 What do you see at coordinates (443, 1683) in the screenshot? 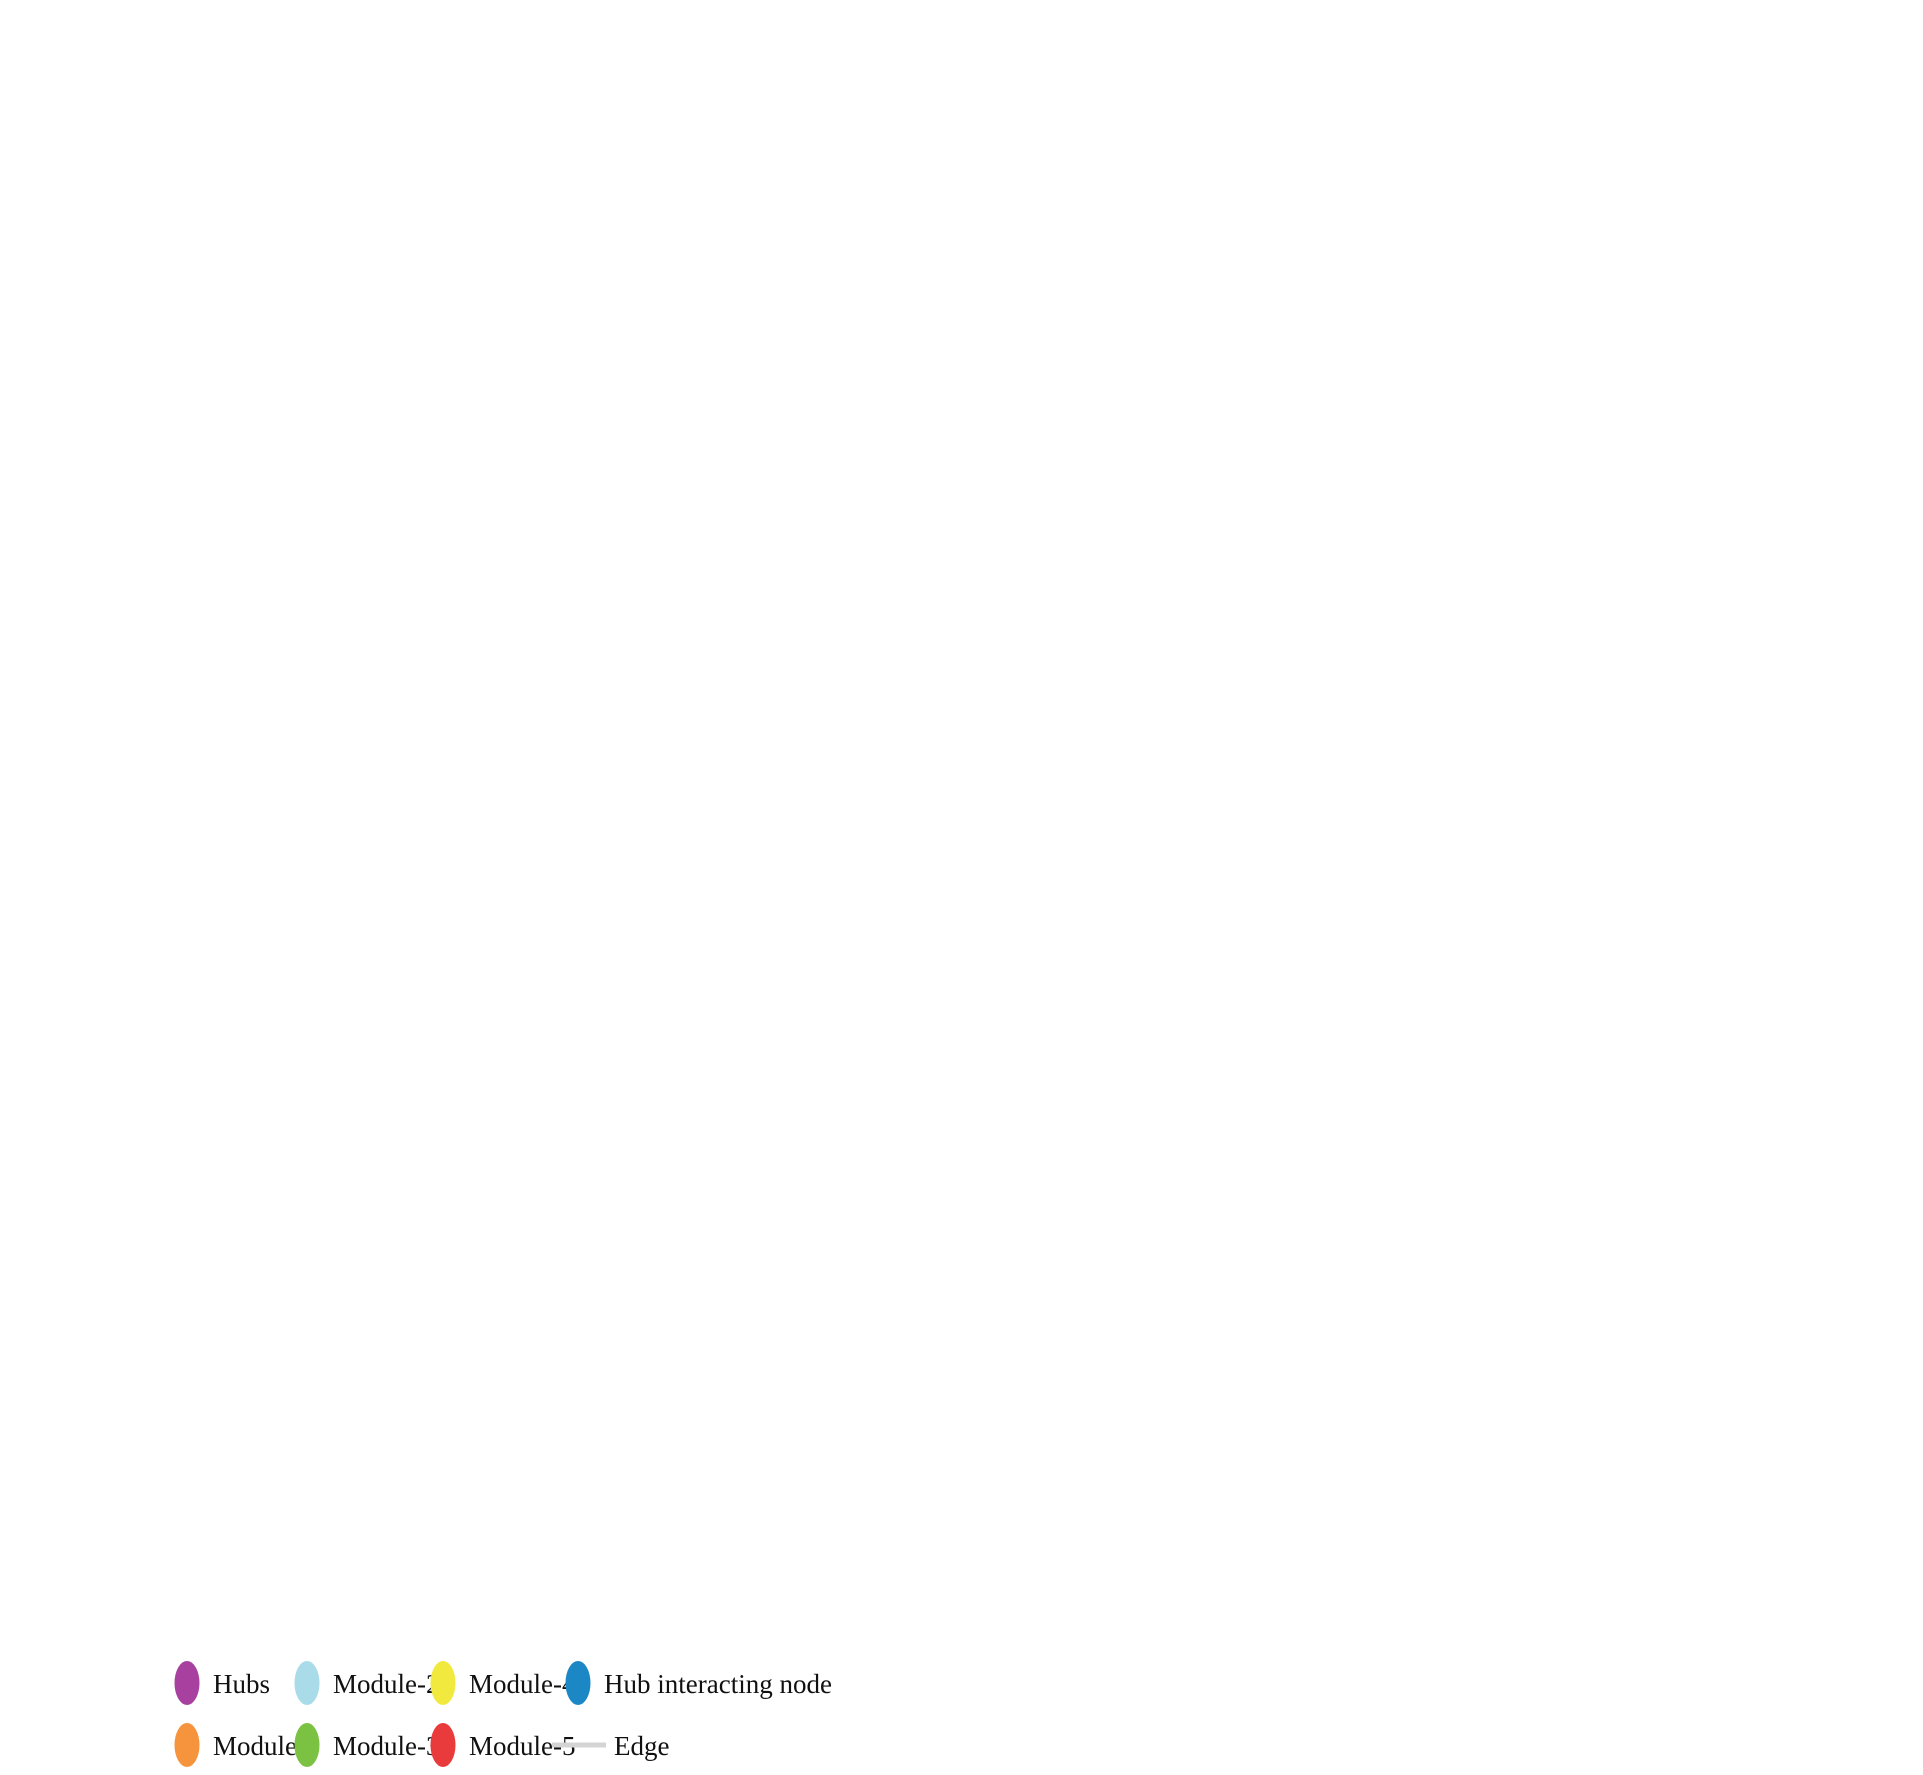
I see `legend-swatch-module4` at bounding box center [443, 1683].